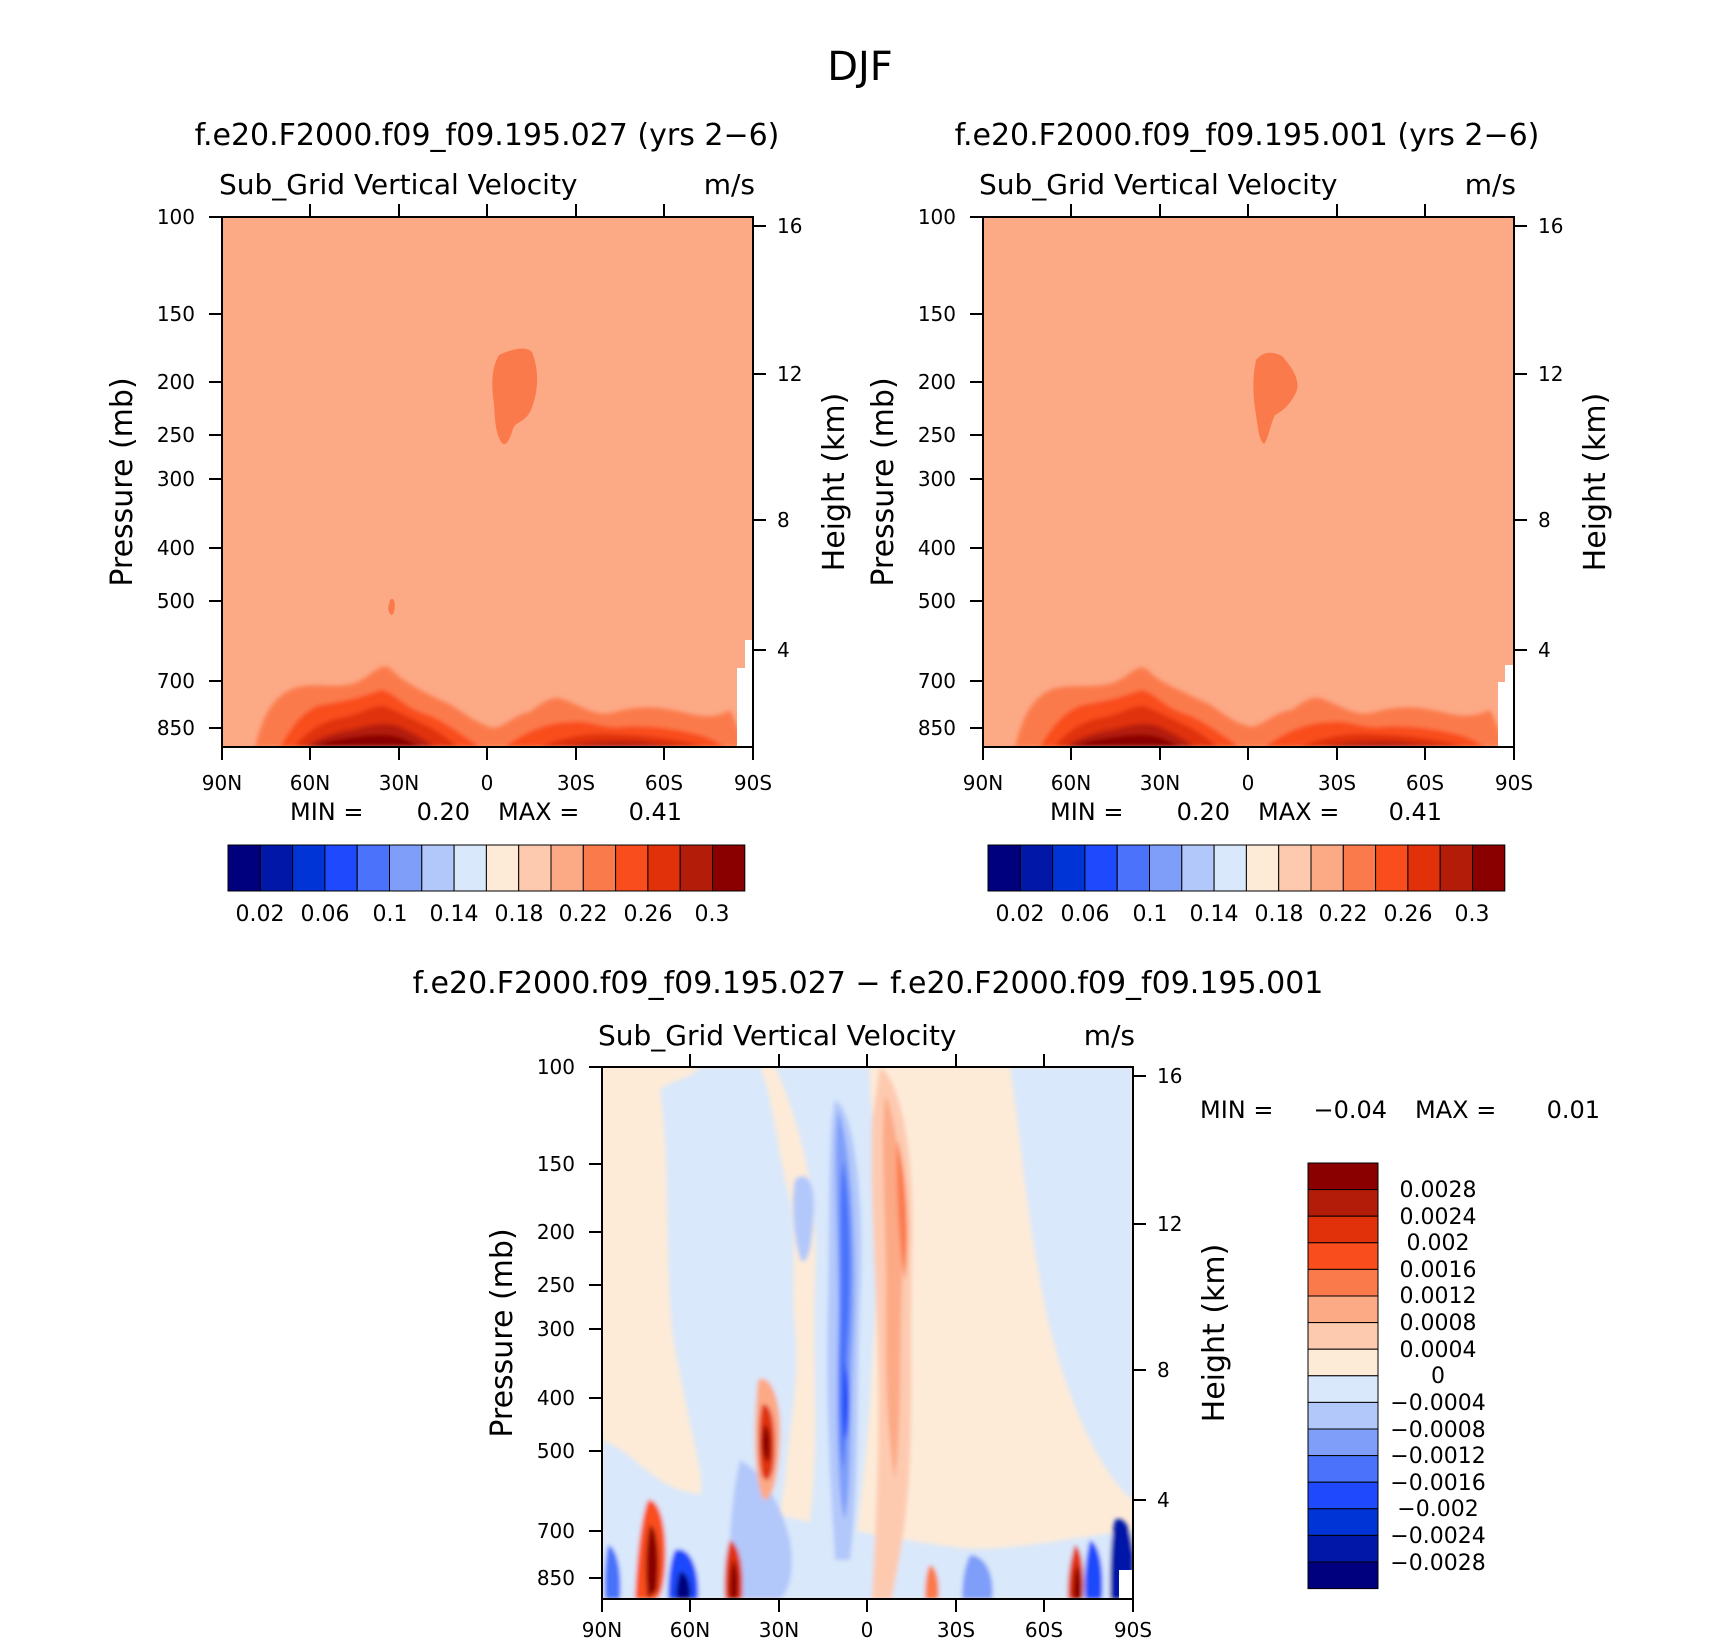  What do you see at coordinates (556, 1232) in the screenshot?
I see `panel-3-ytick: 200` at bounding box center [556, 1232].